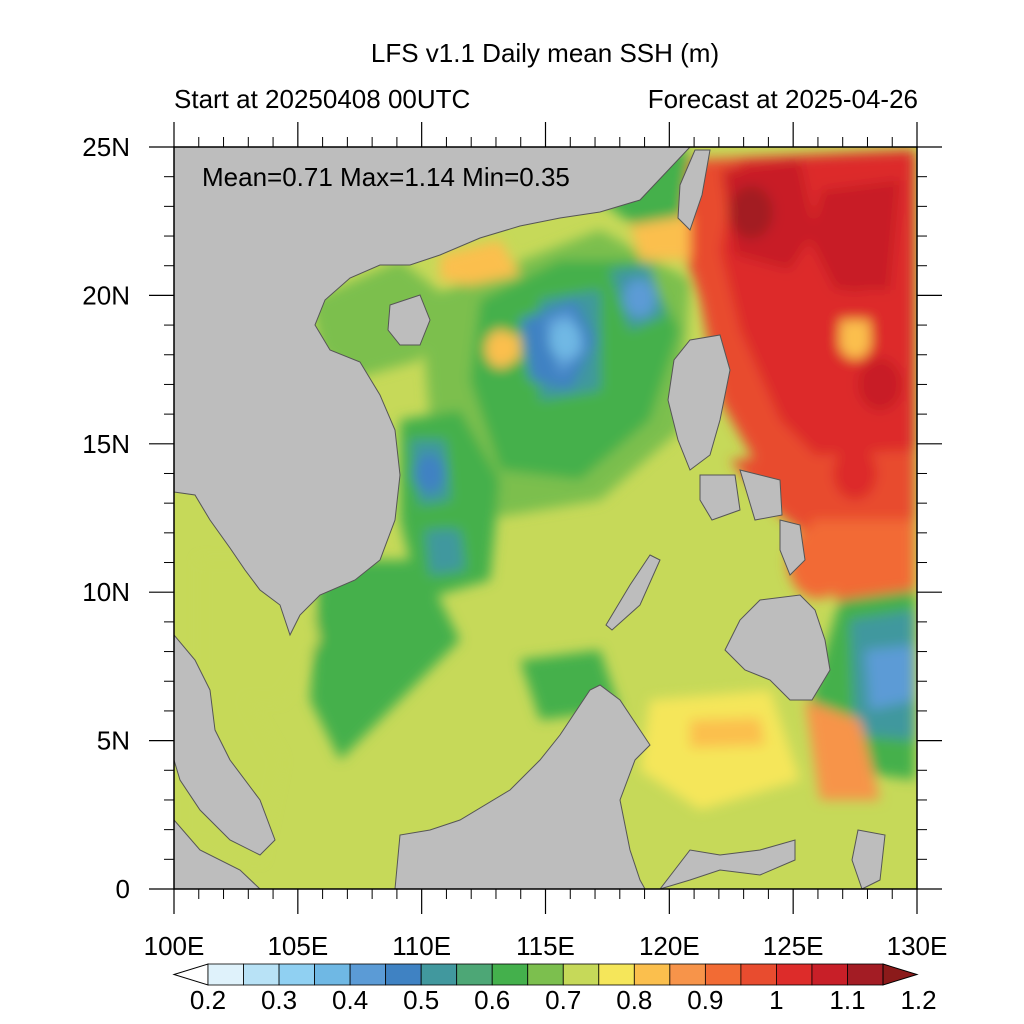  Describe the element at coordinates (776, 1000) in the screenshot. I see `colorbar-label: 1` at that location.